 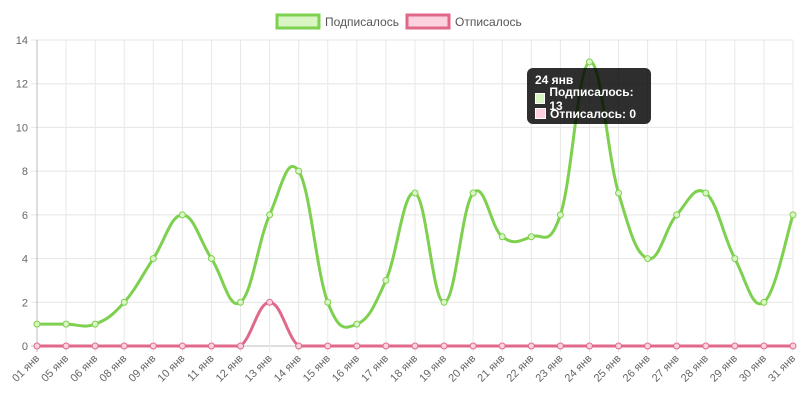 I want to click on x-tick-label: 18 янв, so click(x=404, y=369).